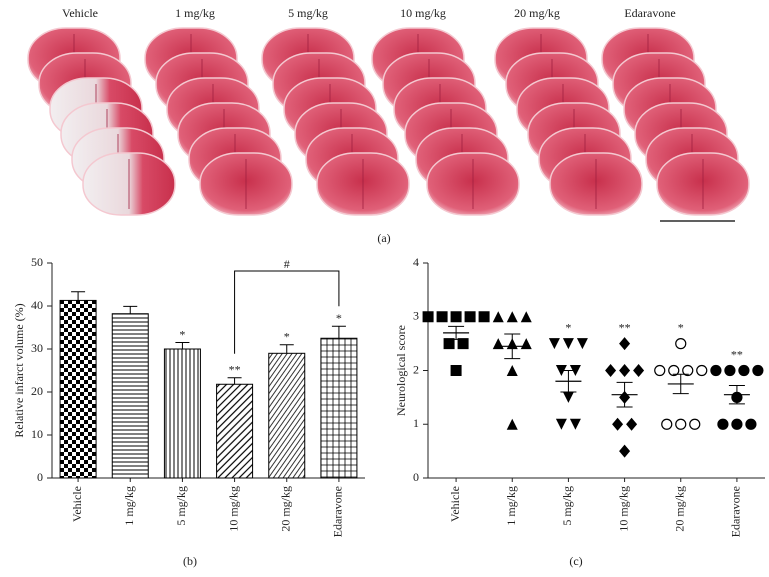 This screenshot has width=769, height=577. I want to click on comparison-bracket, so click(287, 312).